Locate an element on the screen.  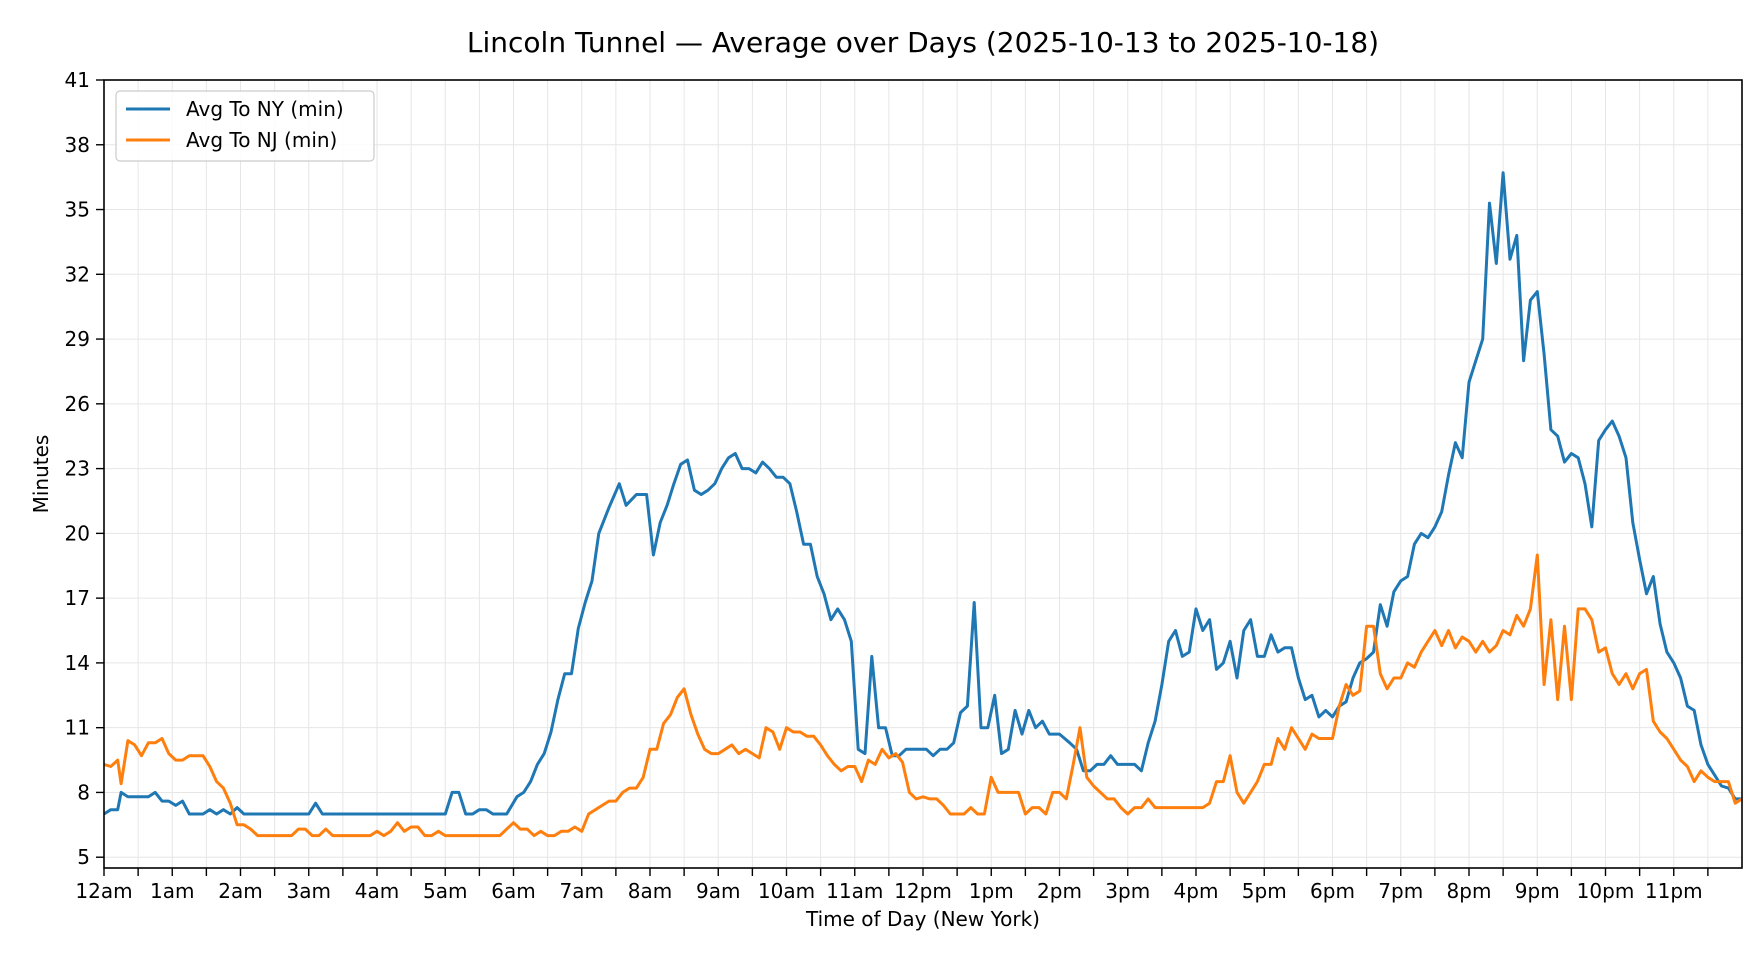
x-tick-label: 4pm is located at coordinates (1196, 891).